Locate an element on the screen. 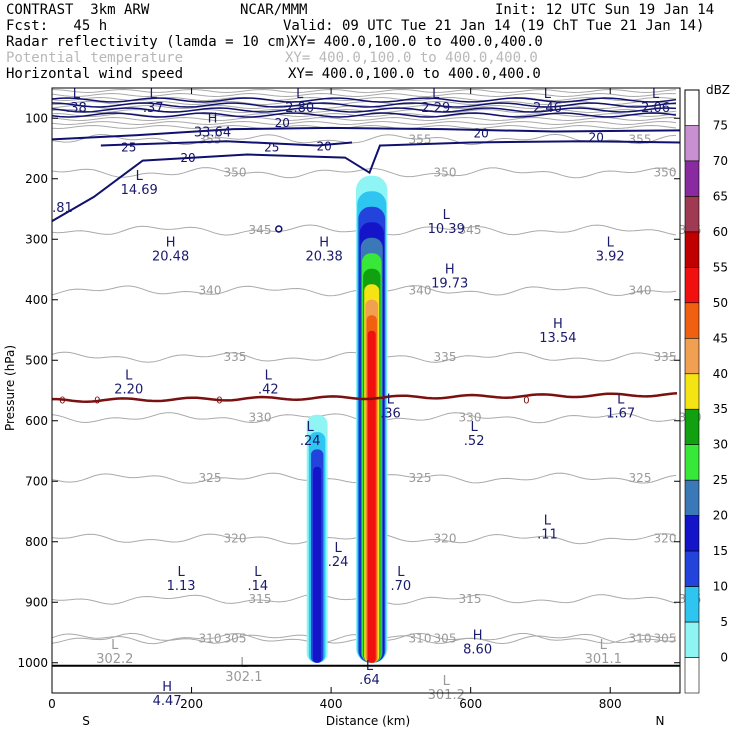  extremum-value: 2.29 is located at coordinates (435, 108).